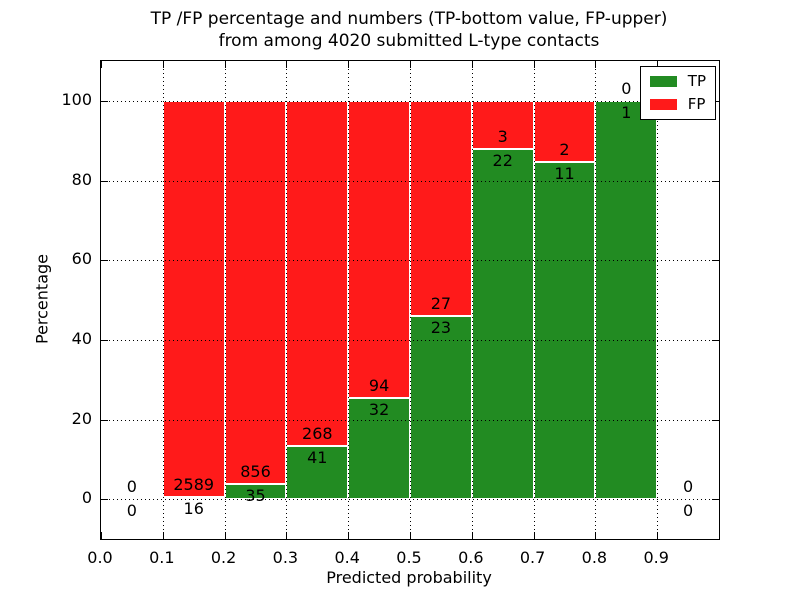 This screenshot has width=800, height=600. What do you see at coordinates (379, 409) in the screenshot?
I see `tp-count-label: 32` at bounding box center [379, 409].